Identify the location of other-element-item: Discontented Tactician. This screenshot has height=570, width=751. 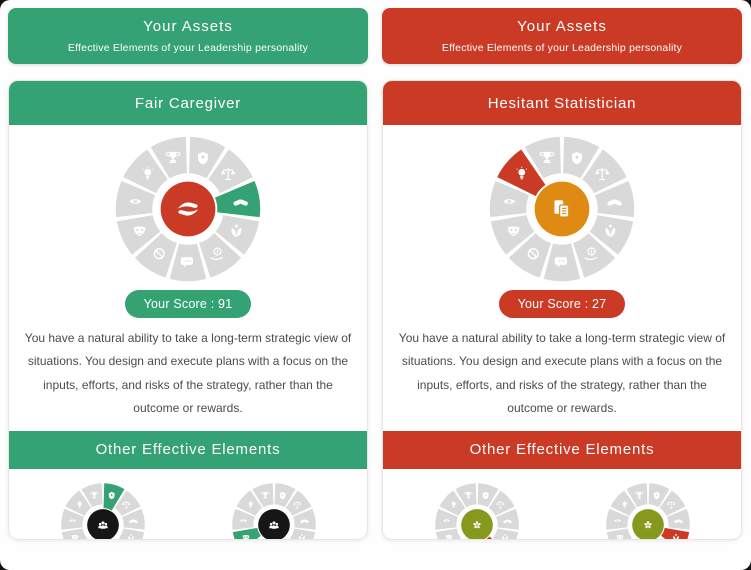
(476, 510).